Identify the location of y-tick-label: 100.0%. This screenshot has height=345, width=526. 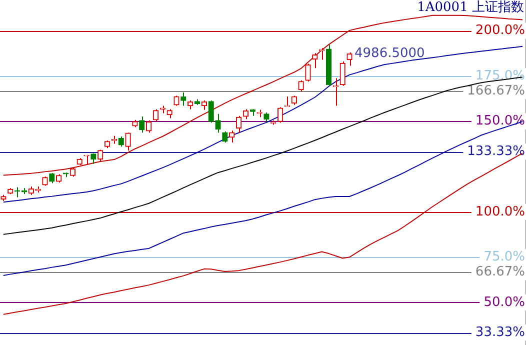
(500, 212).